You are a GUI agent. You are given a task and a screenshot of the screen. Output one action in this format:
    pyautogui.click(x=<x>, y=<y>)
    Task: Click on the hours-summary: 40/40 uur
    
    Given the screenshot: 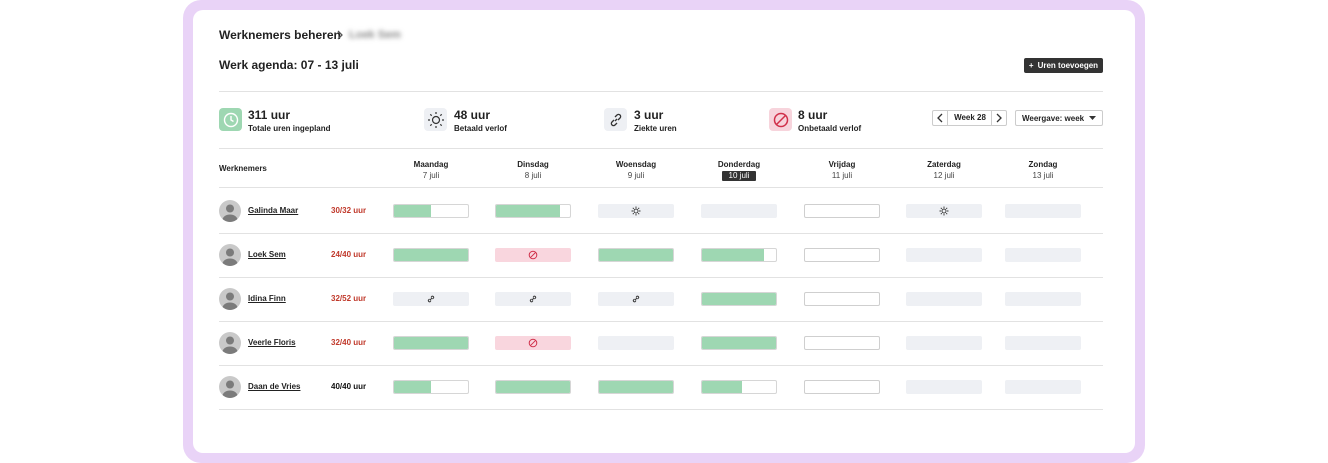 What is the action you would take?
    pyautogui.click(x=349, y=386)
    